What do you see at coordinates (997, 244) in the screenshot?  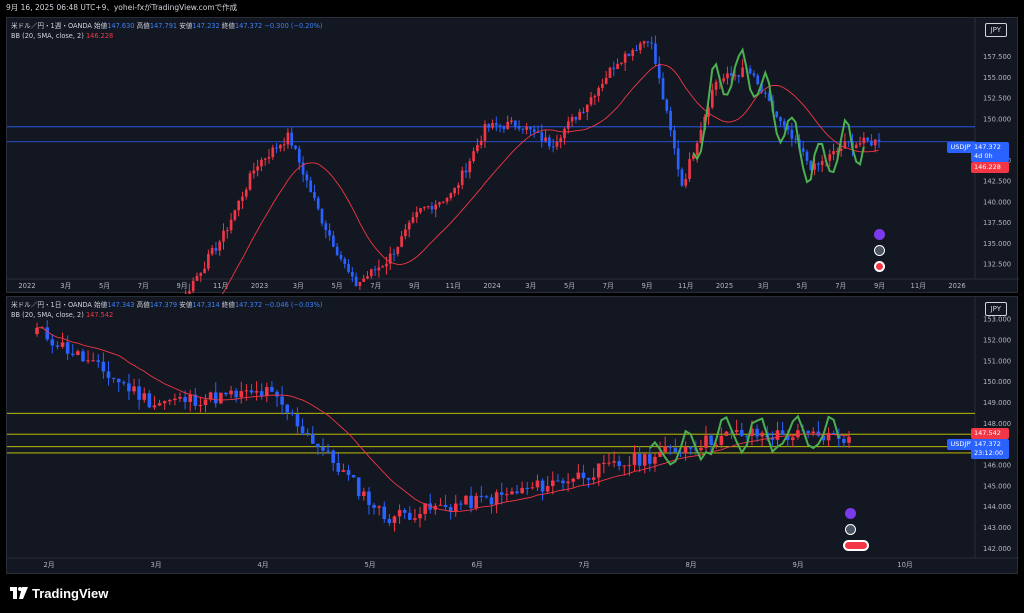 I see `price-axis-tick: 135.000` at bounding box center [997, 244].